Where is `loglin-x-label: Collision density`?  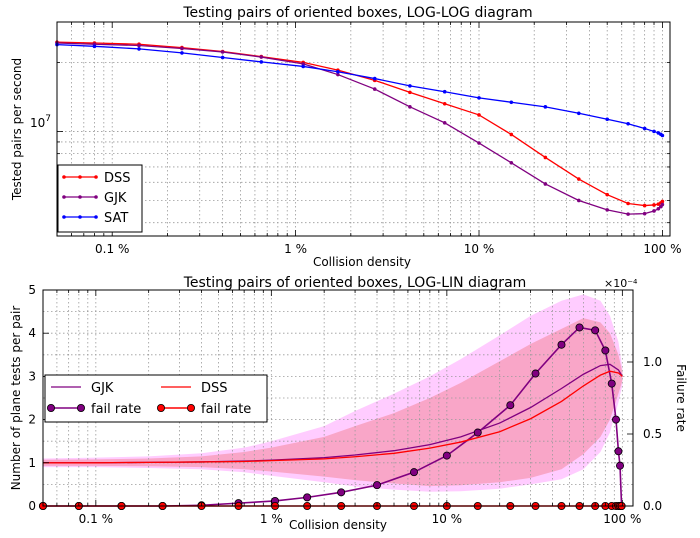
loglin-x-label: Collision density is located at coordinates (338, 525).